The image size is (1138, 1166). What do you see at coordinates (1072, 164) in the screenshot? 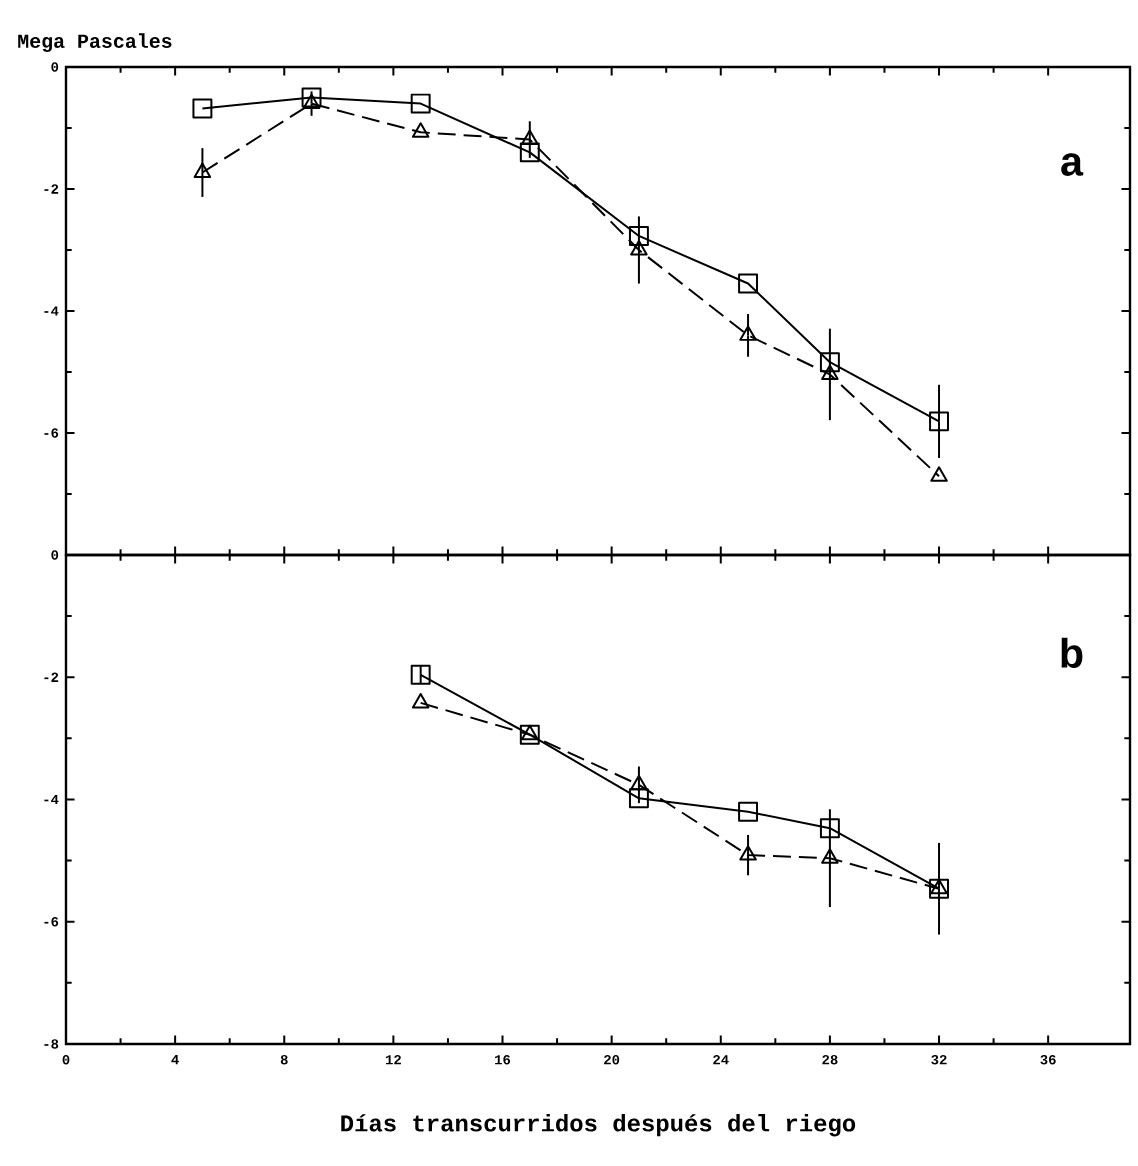
I see `annotation: a` at bounding box center [1072, 164].